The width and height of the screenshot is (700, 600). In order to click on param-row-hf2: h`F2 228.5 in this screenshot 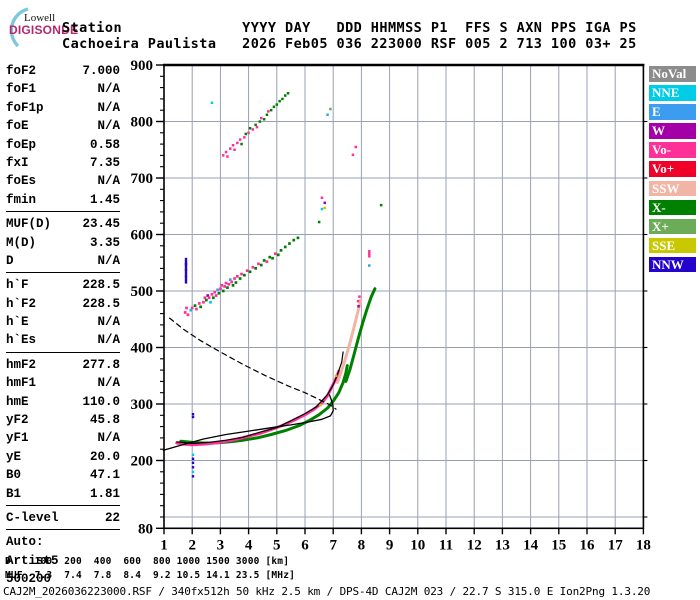, I will do `click(63, 304)`.